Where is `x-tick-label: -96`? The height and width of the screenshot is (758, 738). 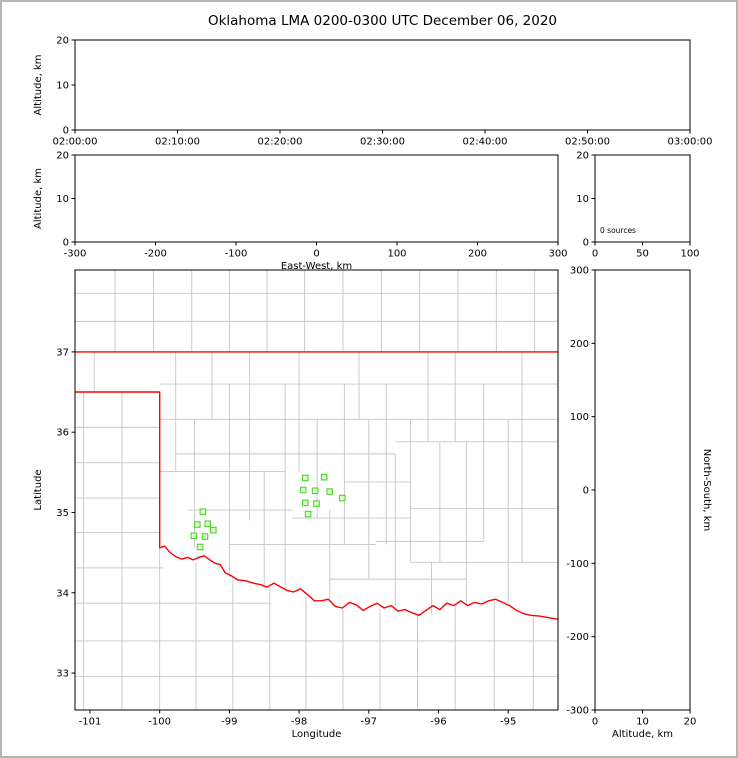 x-tick-label: -96 is located at coordinates (438, 722).